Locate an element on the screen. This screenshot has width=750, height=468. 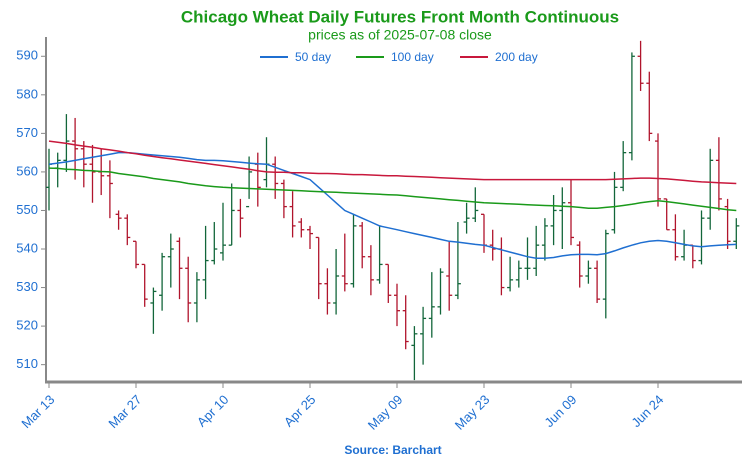
x-tick-label: May 23 is located at coordinates (472, 412).